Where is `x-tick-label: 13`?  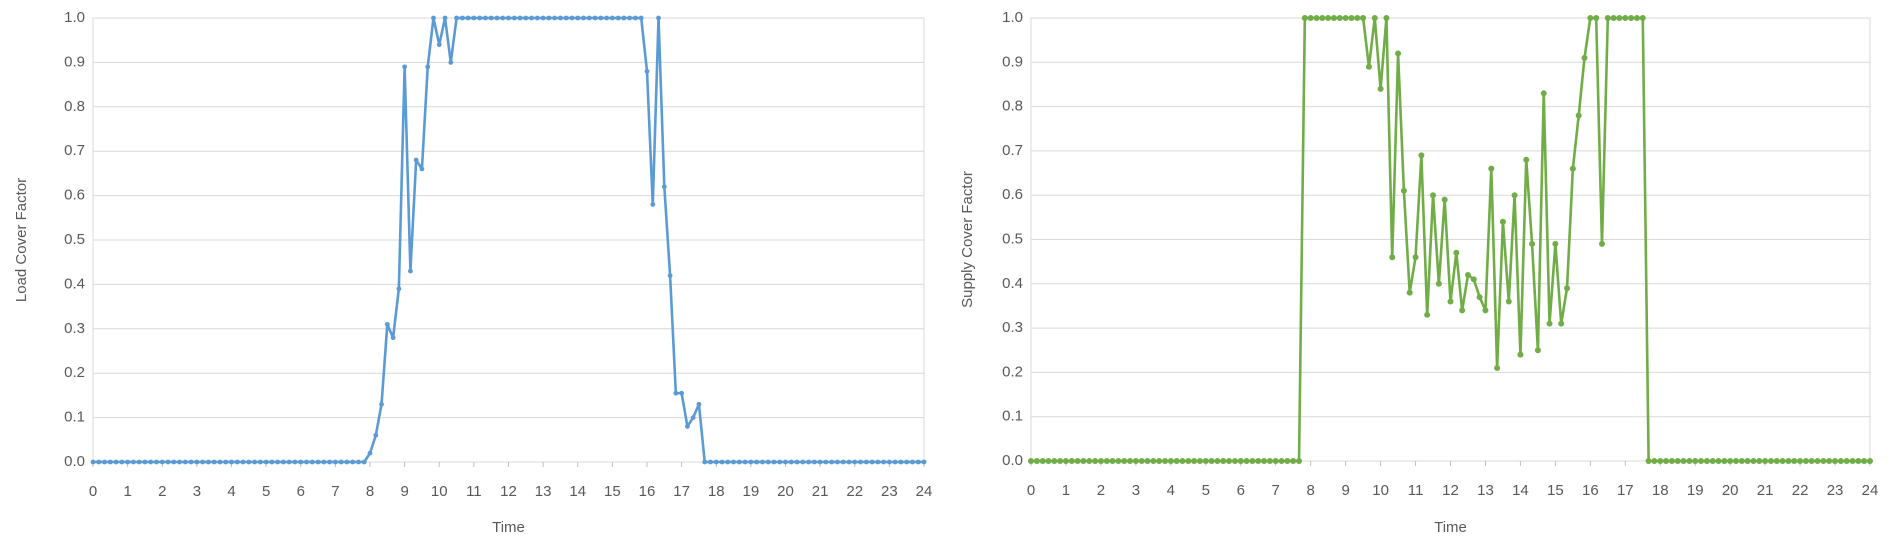
x-tick-label: 13 is located at coordinates (543, 491).